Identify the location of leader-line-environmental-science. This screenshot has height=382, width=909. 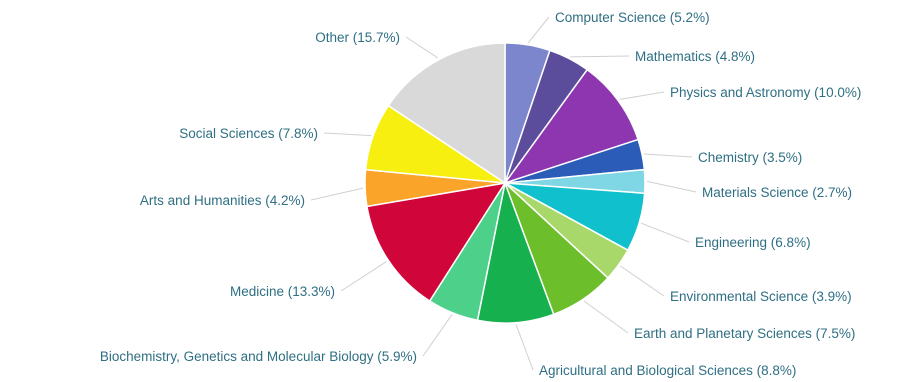
(642, 281).